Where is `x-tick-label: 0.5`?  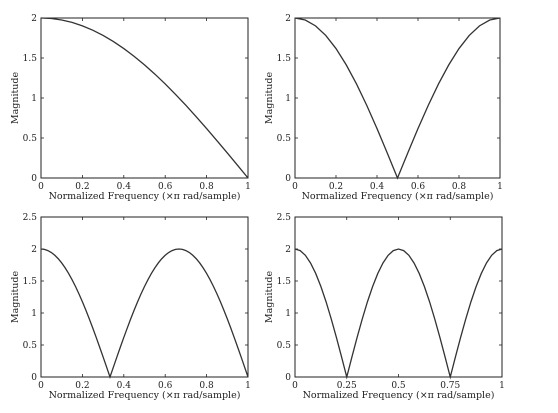 x-tick-label: 0.5 is located at coordinates (398, 386).